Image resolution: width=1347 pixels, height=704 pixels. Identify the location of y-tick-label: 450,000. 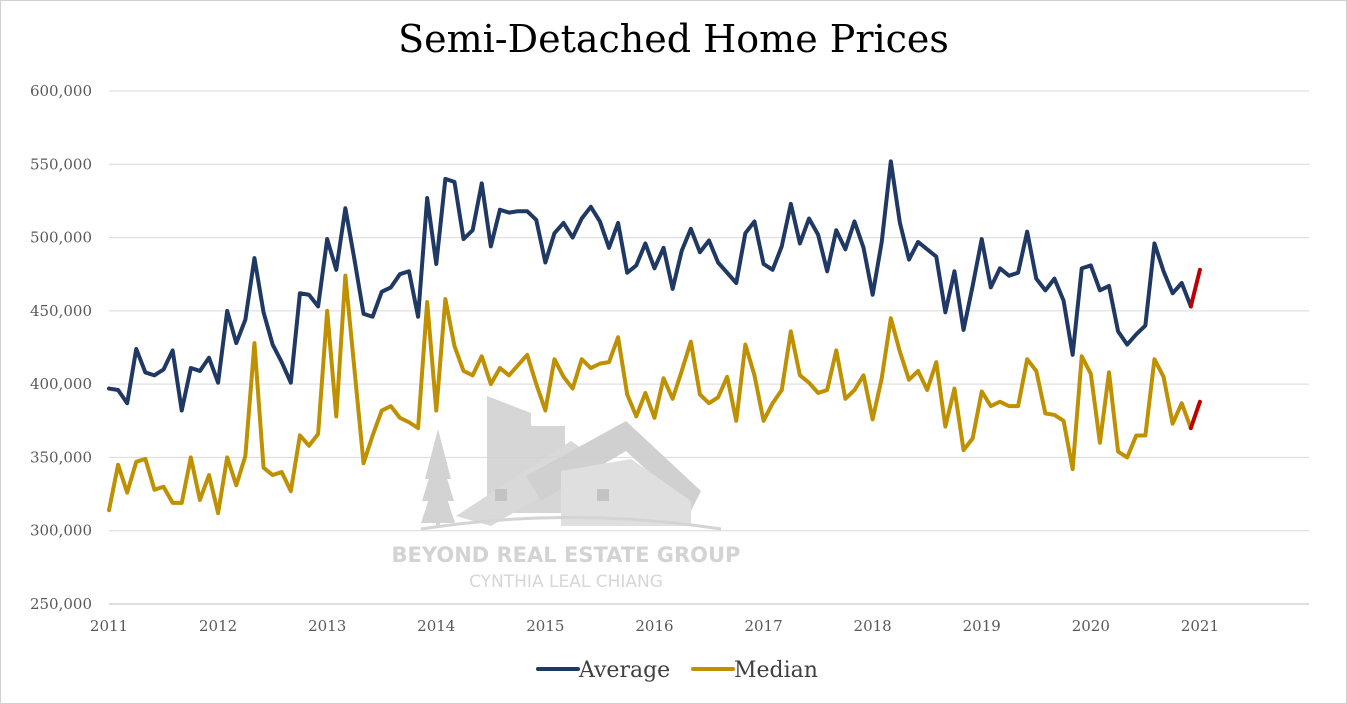
(61, 311).